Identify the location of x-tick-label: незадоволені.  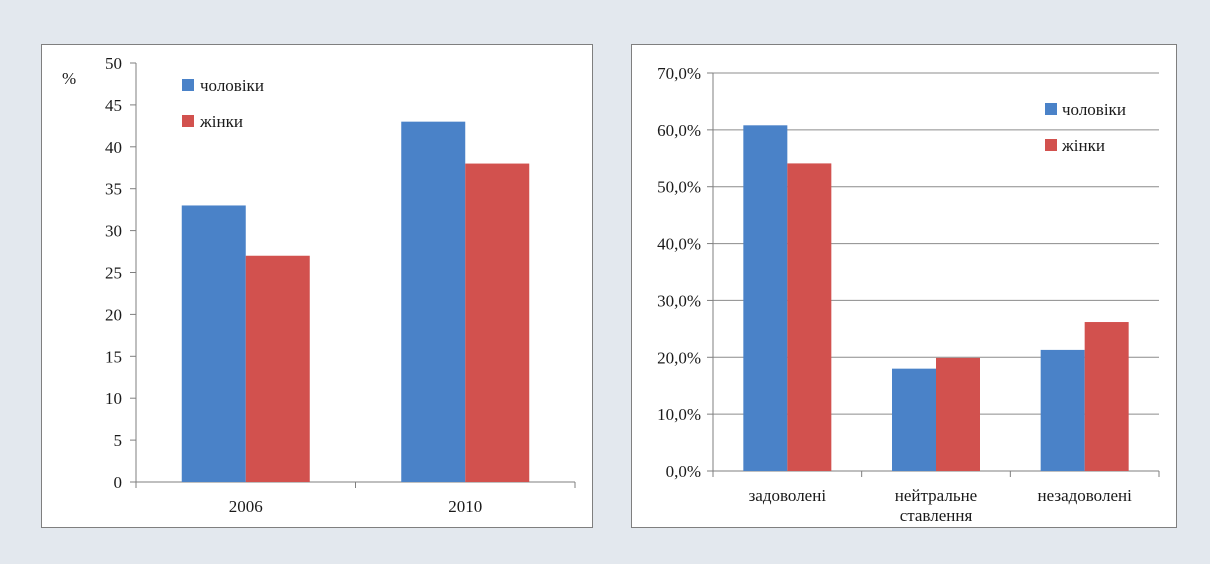
(1085, 495).